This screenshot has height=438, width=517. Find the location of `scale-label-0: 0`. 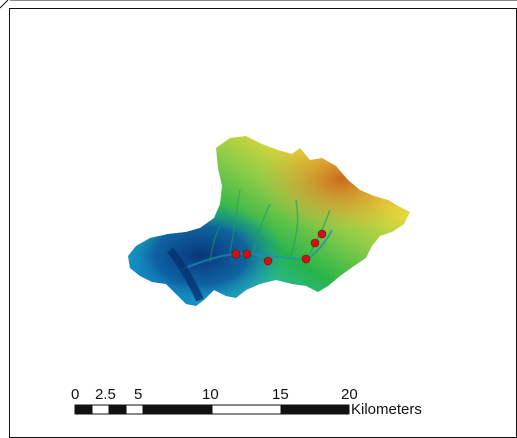

scale-label-0: 0 is located at coordinates (75, 394).